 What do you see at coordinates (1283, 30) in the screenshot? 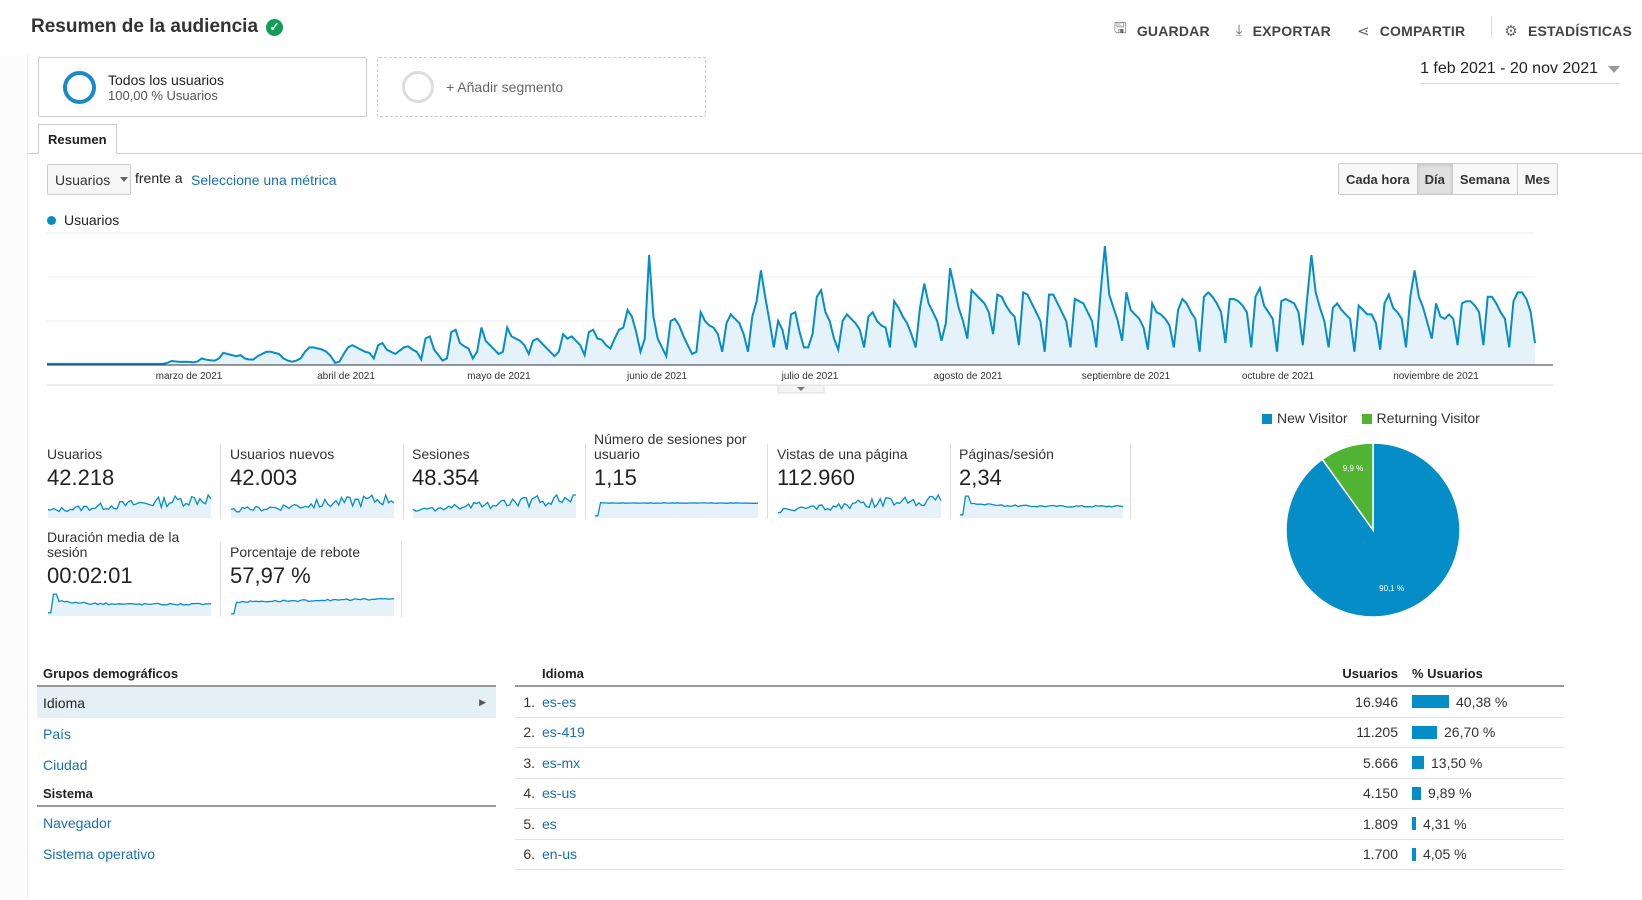
I see `export-button: ⤓ EXPORTAR` at bounding box center [1283, 30].